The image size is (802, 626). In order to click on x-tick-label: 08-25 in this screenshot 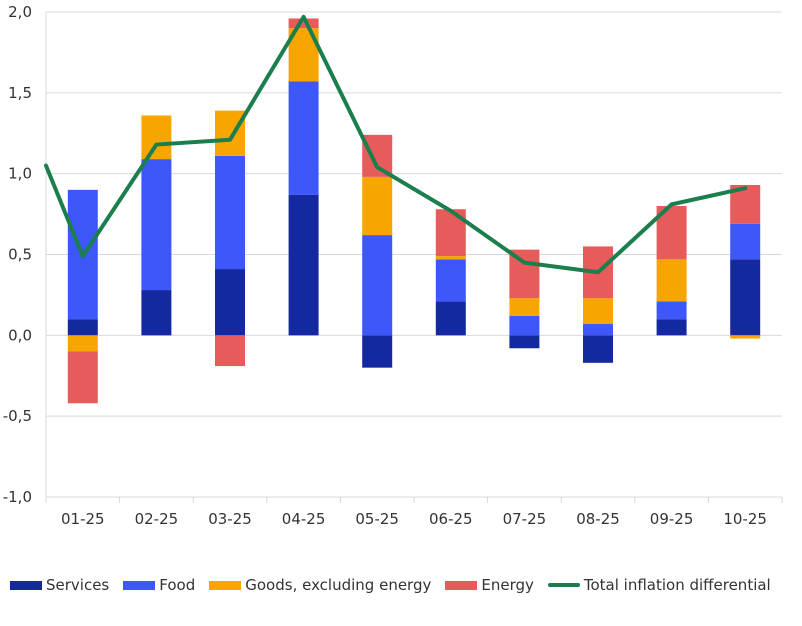, I will do `click(598, 519)`.